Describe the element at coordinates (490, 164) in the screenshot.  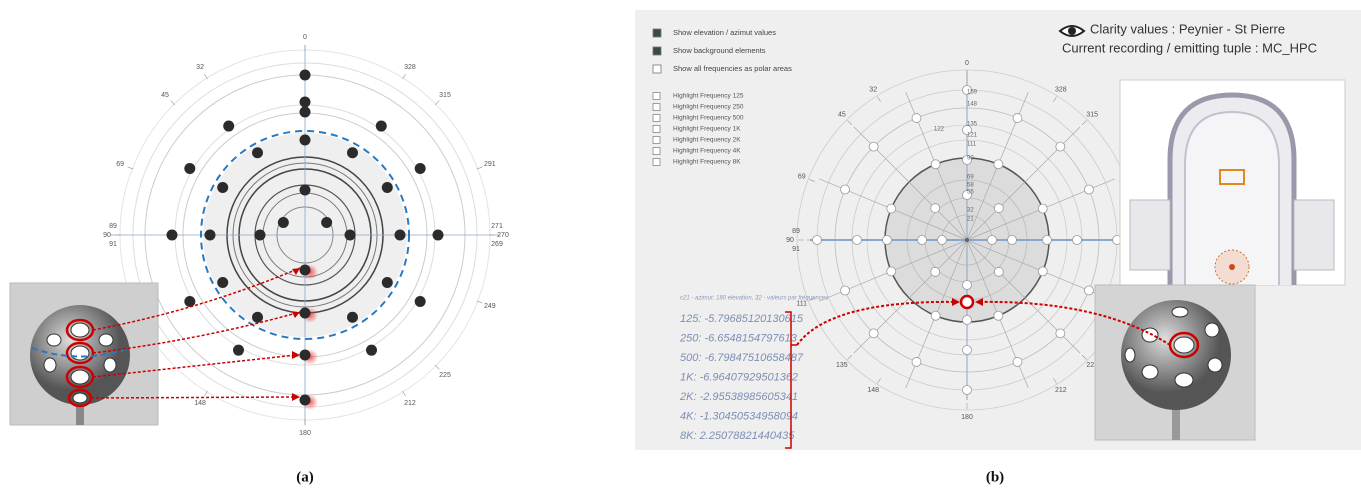
I see `azimuth-label: 291` at that location.